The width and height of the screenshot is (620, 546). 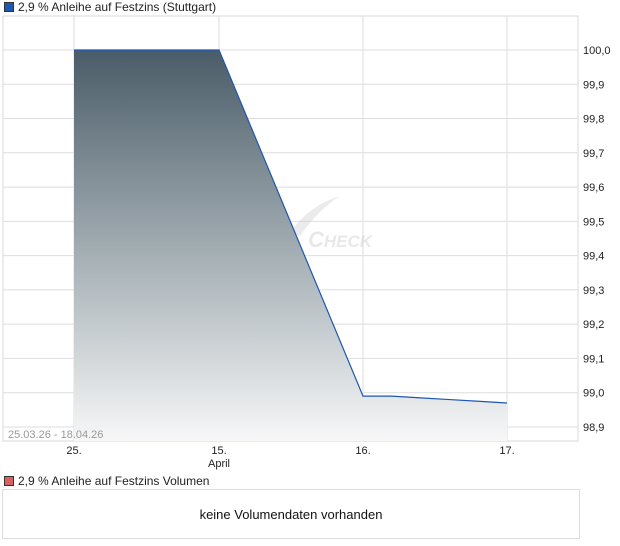 I want to click on price-legend-label: 2,9 % Anleihe auf Festzins (Stuttgart), so click(x=117, y=7).